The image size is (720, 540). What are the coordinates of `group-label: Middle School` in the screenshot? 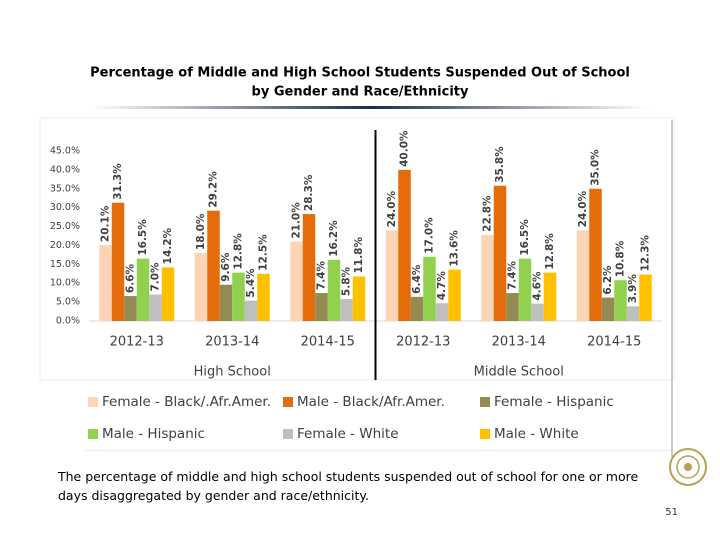 It's located at (519, 372).